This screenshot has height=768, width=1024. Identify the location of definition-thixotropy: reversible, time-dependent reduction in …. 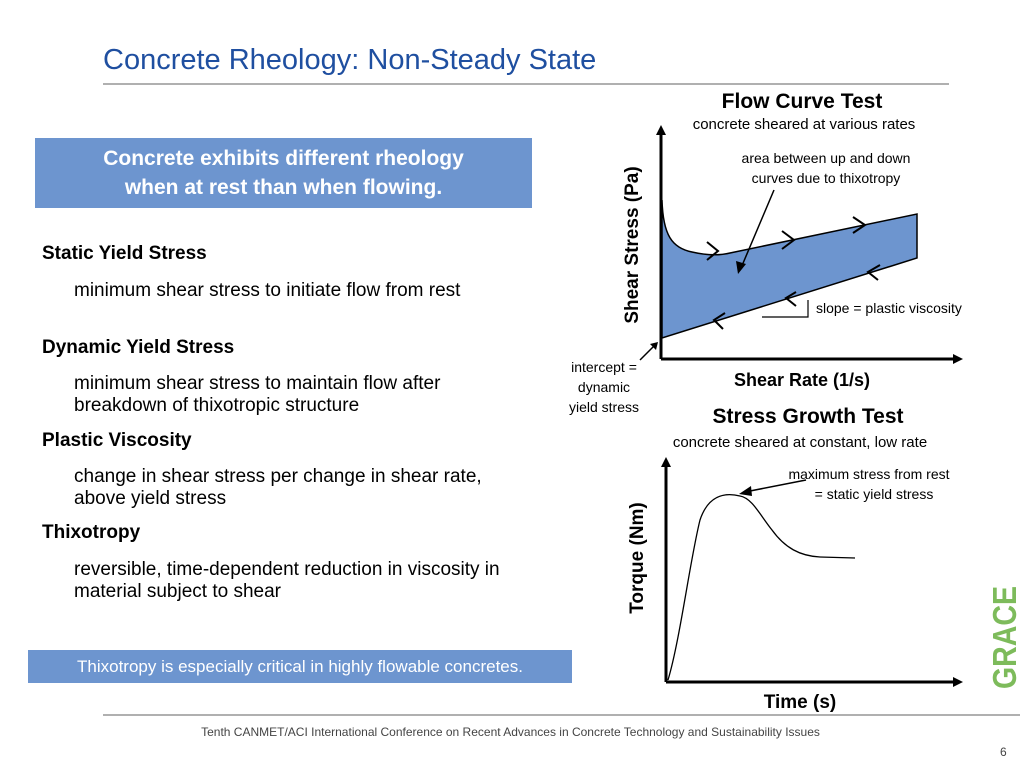
(287, 580).